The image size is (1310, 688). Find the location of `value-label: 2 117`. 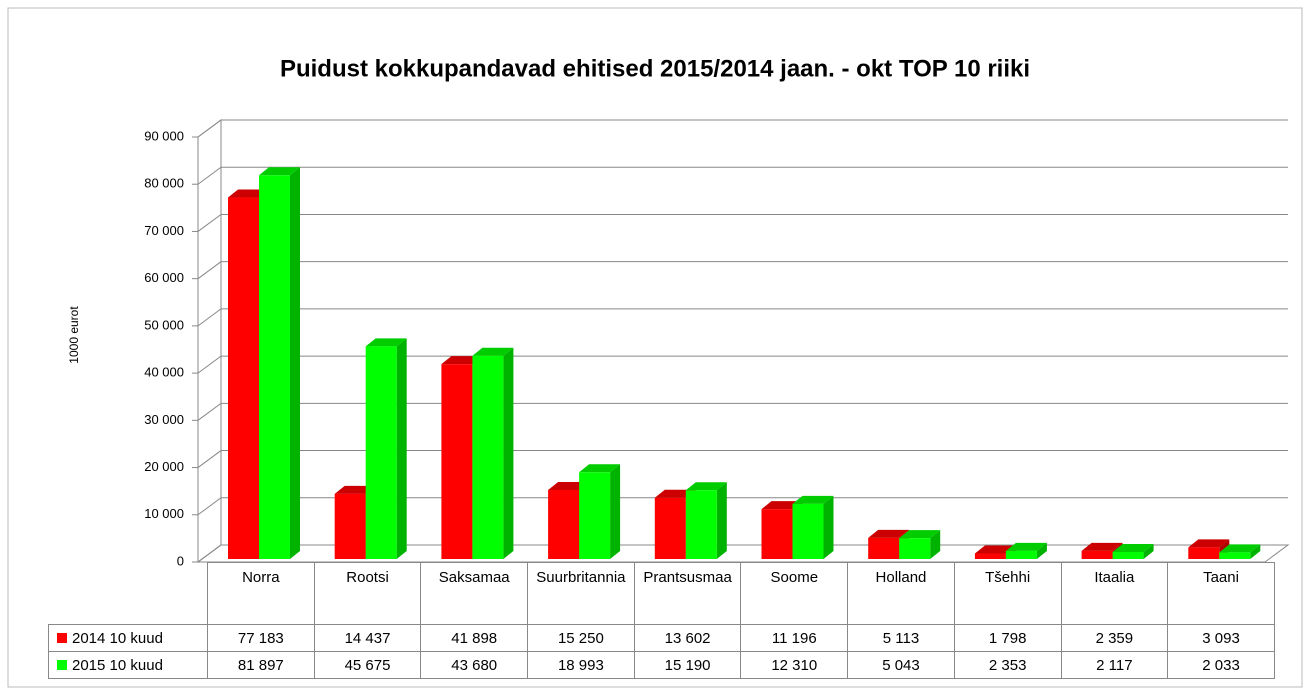

value-label: 2 117 is located at coordinates (1114, 665).